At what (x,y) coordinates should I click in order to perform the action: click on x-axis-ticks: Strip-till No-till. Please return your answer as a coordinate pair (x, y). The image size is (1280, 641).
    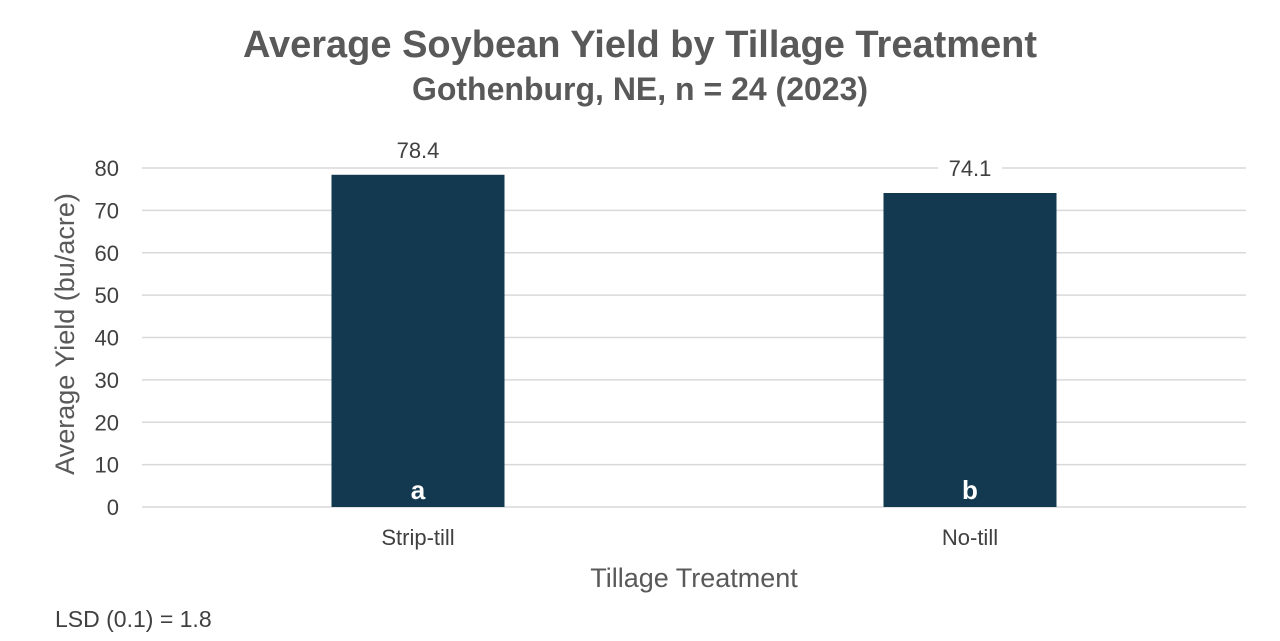
    Looking at the image, I should click on (689, 537).